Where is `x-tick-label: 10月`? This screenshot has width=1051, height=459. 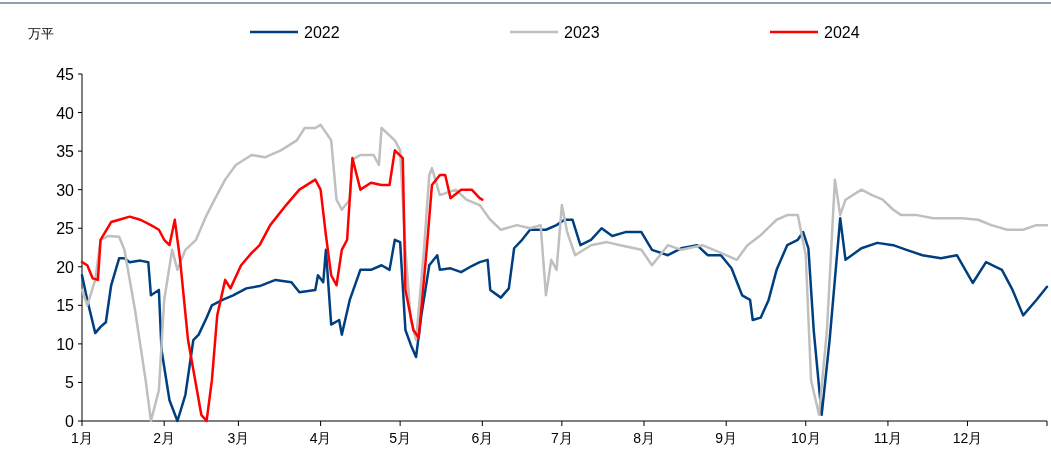
x-tick-label: 10月 is located at coordinates (805, 438).